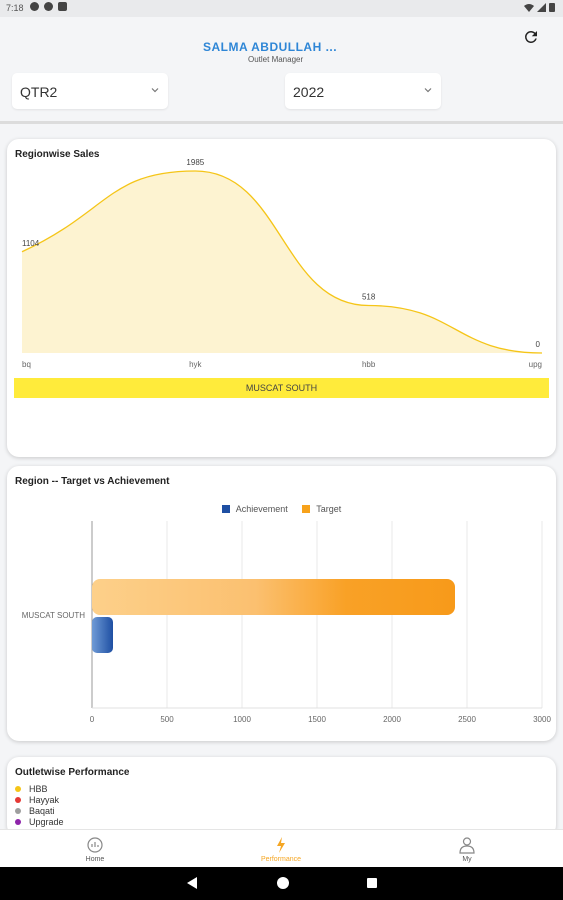 The width and height of the screenshot is (563, 900). I want to click on bottom-navigation: Home Performance My, so click(281, 848).